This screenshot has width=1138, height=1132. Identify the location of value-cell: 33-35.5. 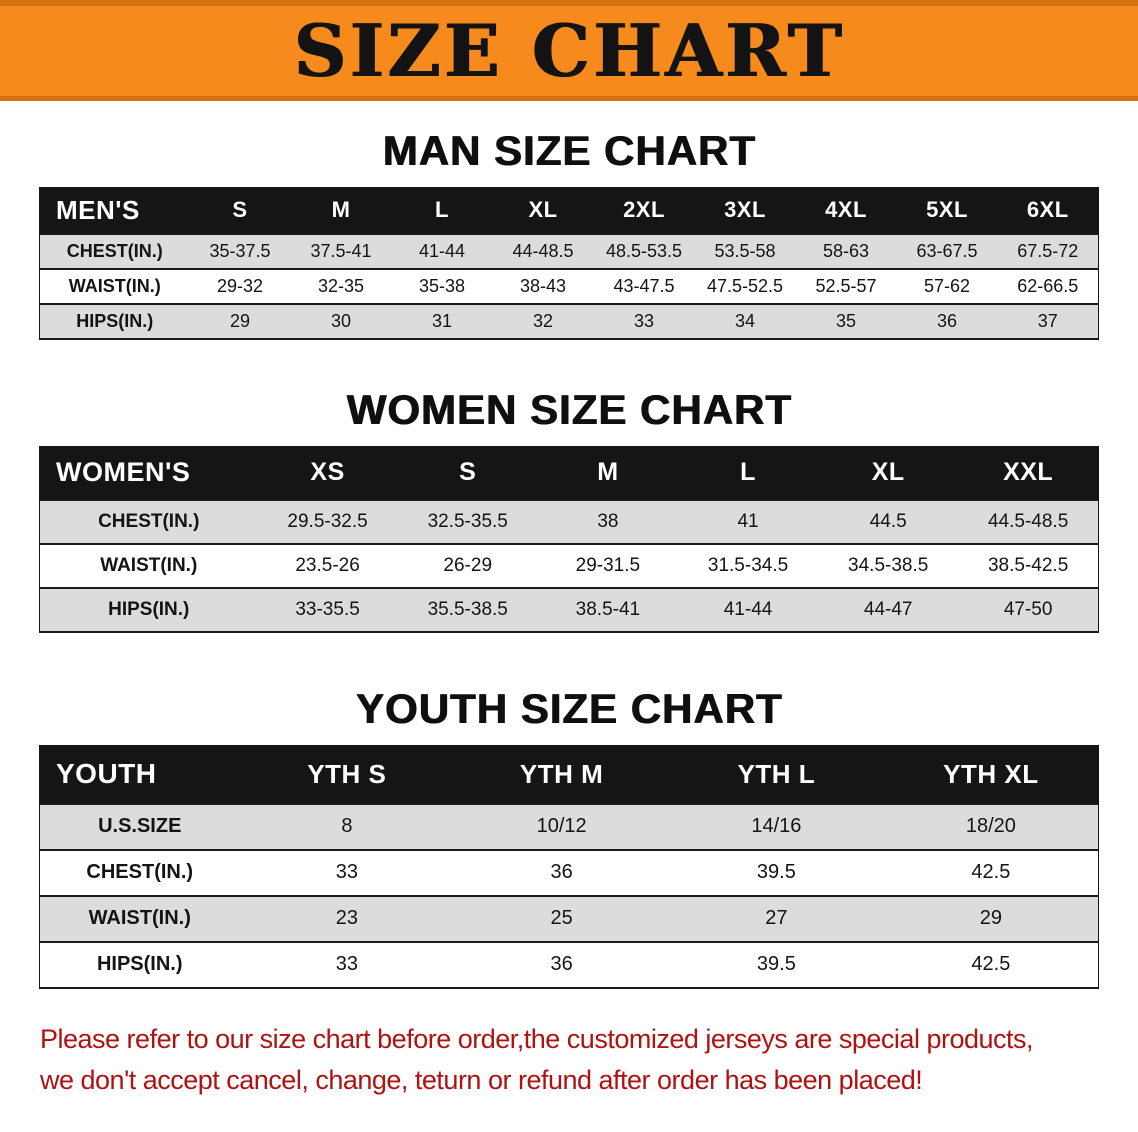
(327, 609).